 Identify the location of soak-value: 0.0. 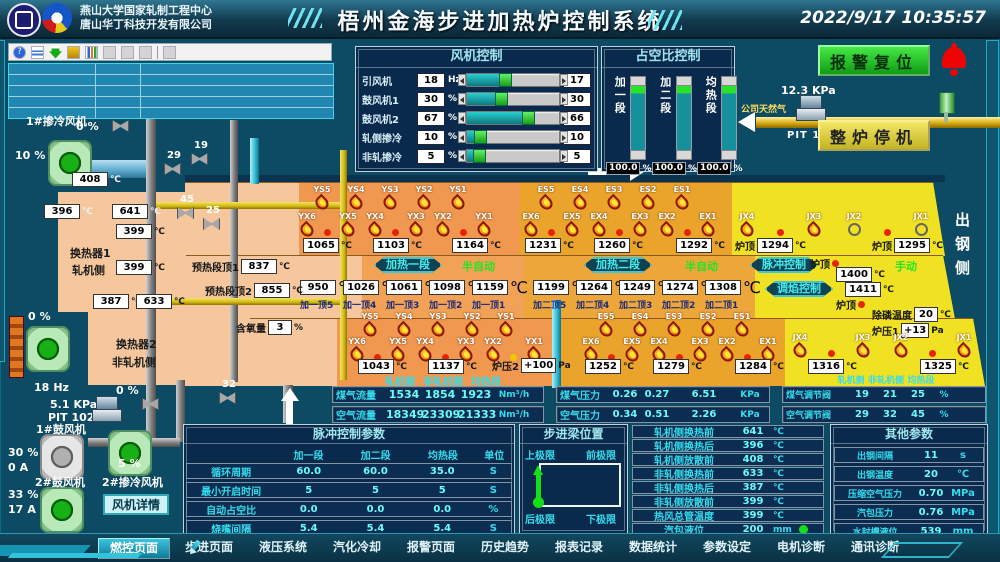
(442, 509).